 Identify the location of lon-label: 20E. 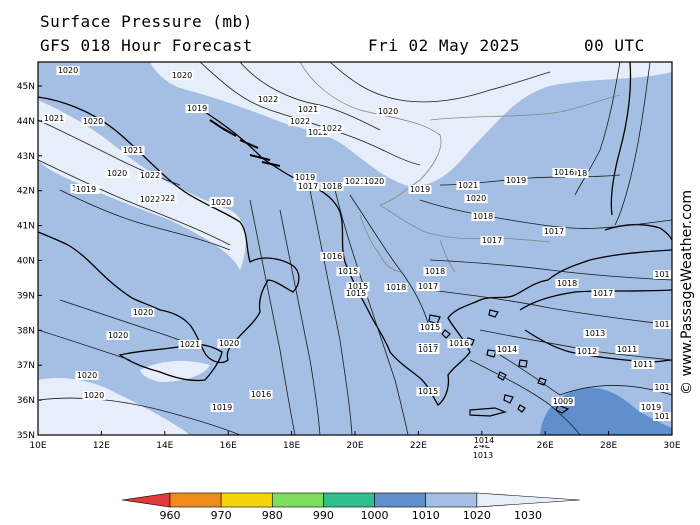
(354, 446).